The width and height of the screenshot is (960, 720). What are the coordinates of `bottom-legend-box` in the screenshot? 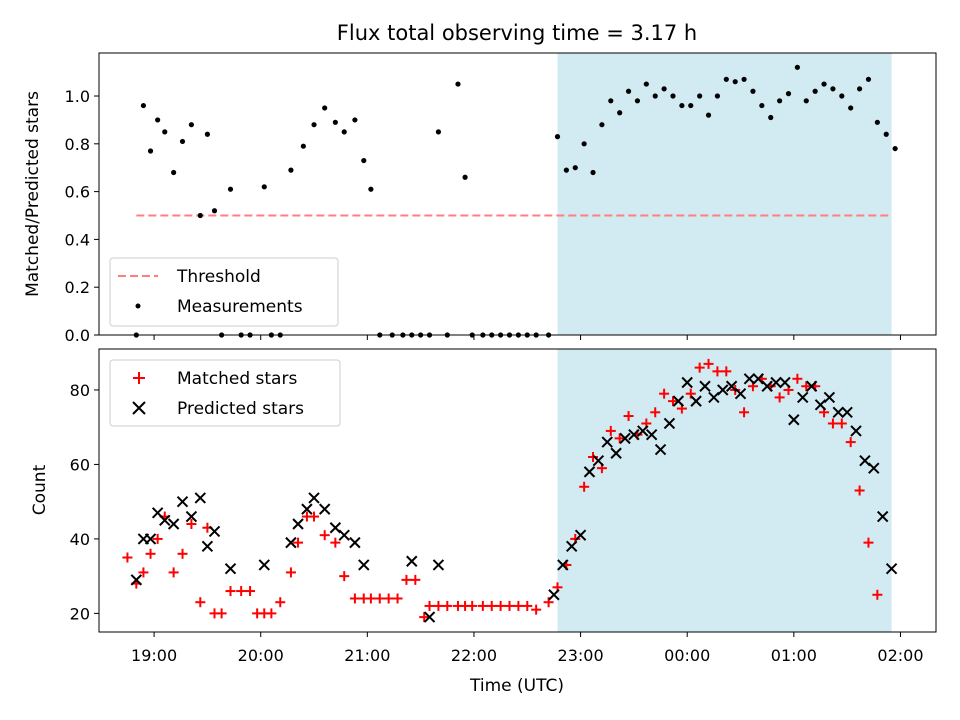 It's located at (225, 393).